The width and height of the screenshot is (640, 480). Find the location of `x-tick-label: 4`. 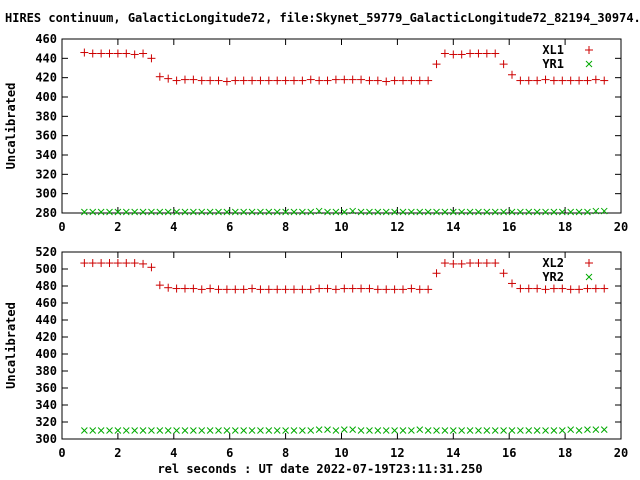

x-tick-label: 4 is located at coordinates (173, 453).